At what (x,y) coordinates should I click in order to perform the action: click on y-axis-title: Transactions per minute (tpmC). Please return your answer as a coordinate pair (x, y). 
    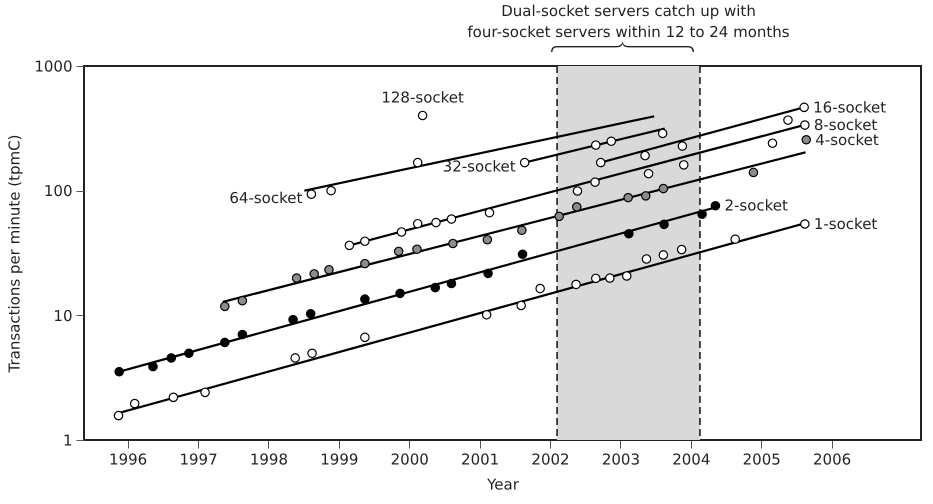
    Looking at the image, I should click on (14, 254).